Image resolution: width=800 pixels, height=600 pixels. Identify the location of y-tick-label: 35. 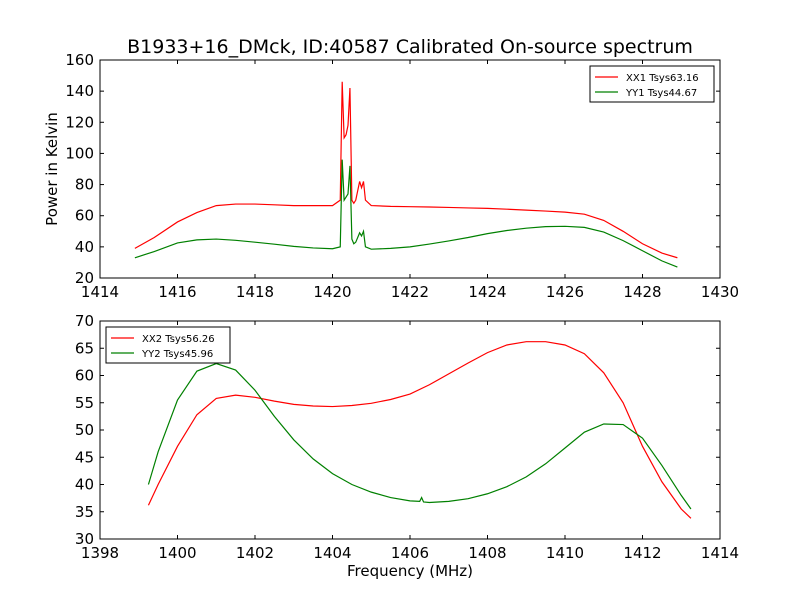
(84, 512).